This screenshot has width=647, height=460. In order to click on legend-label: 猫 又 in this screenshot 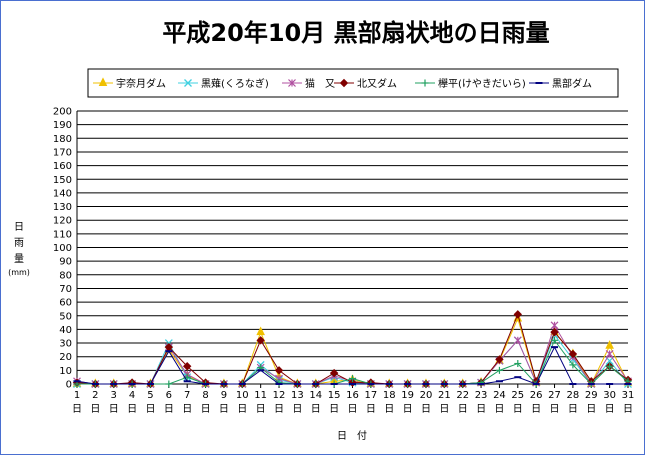, I will do `click(320, 83)`.